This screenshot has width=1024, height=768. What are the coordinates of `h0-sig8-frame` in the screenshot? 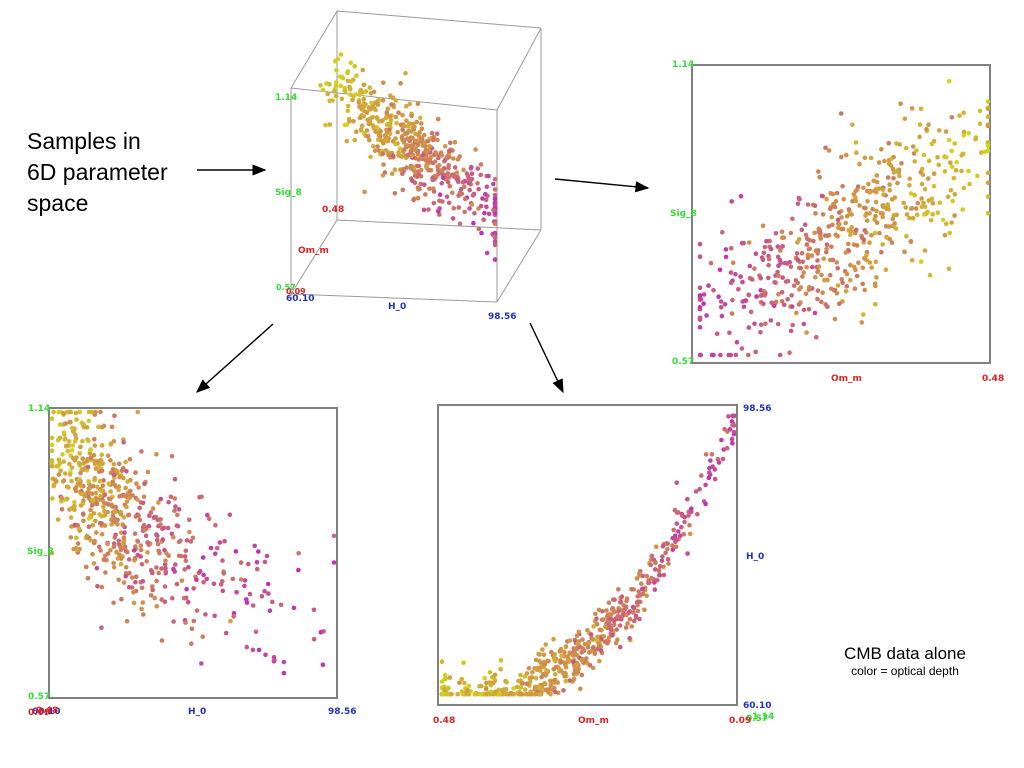 It's located at (193, 553).